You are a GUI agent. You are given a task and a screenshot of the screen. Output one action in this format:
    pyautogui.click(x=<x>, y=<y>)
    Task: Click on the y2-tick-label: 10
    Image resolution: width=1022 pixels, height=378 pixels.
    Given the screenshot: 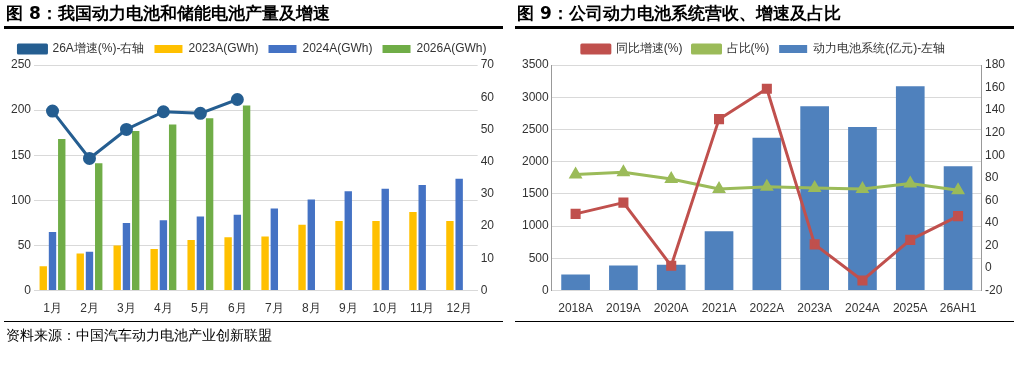 What is the action you would take?
    pyautogui.click(x=487, y=257)
    